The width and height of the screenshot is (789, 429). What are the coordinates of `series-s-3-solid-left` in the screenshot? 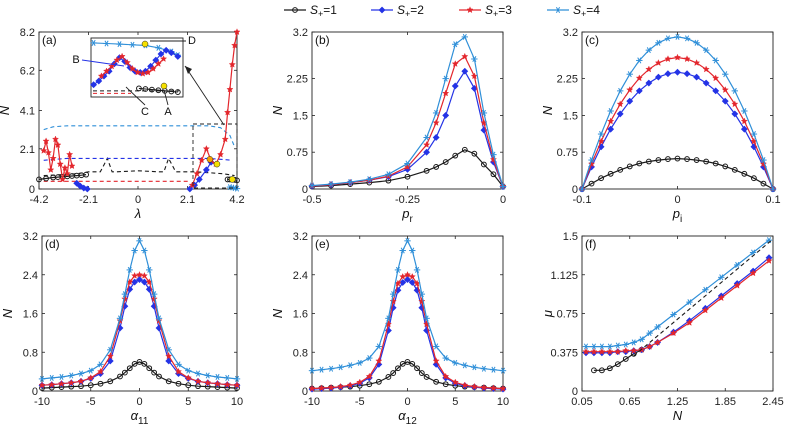 It's located at (58, 159).